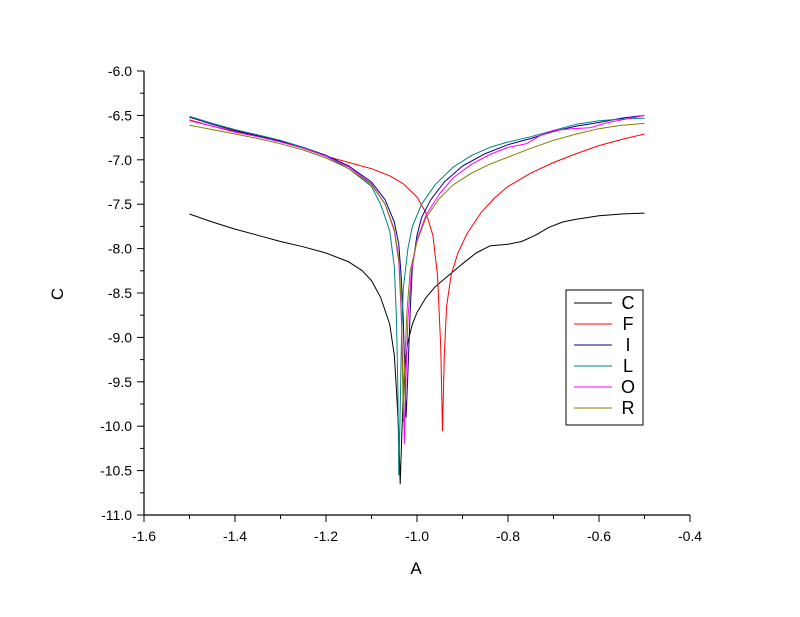 This screenshot has width=800, height=617. What do you see at coordinates (628, 387) in the screenshot?
I see `legend-label-o: O` at bounding box center [628, 387].